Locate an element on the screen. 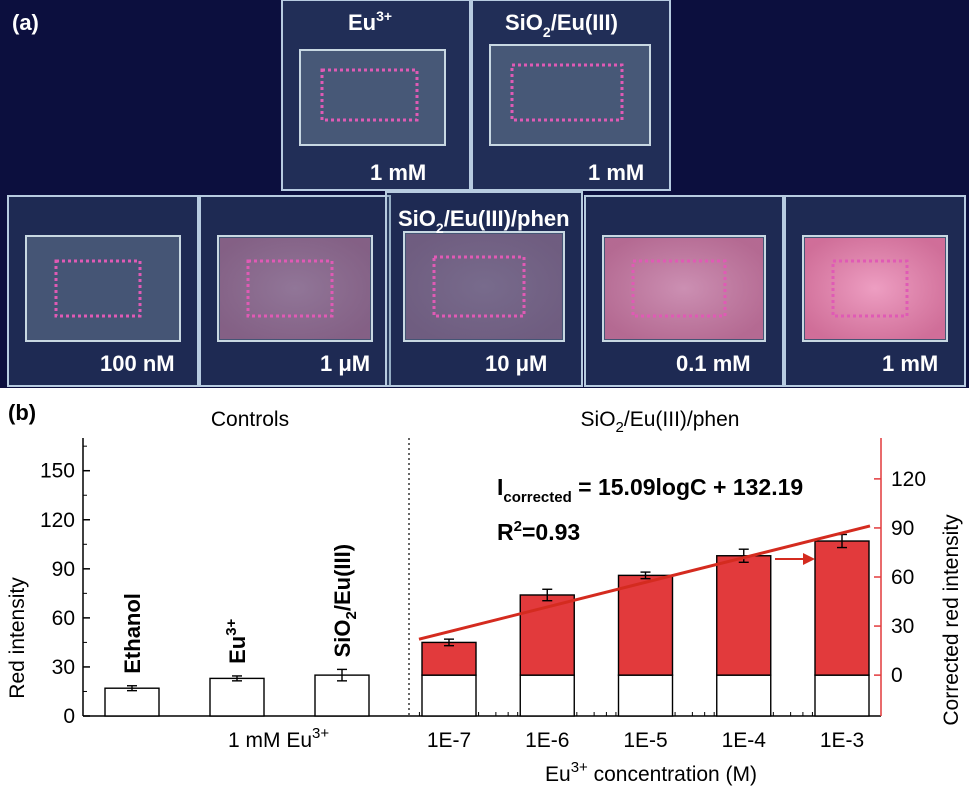 The image size is (969, 791). chart-fit is located at coordinates (644, 582).